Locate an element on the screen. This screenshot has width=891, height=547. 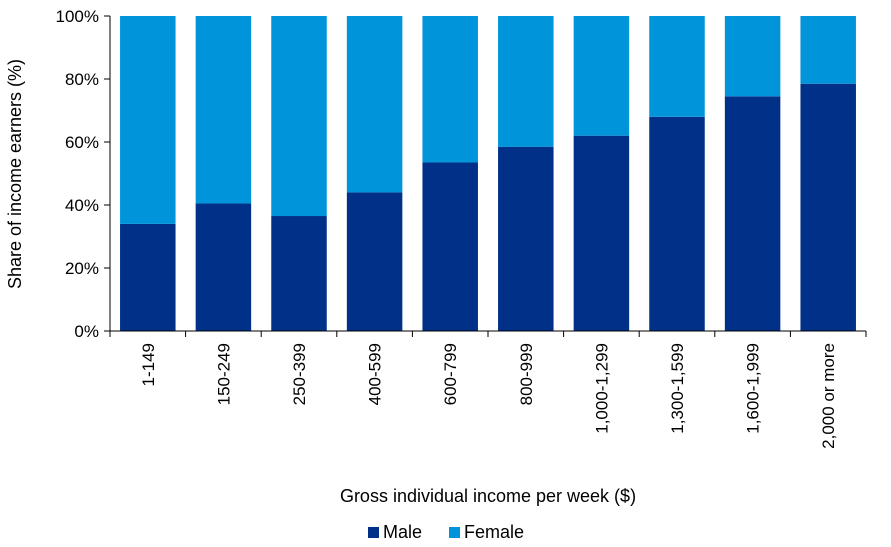
y-tick-label: 100% is located at coordinates (77, 16).